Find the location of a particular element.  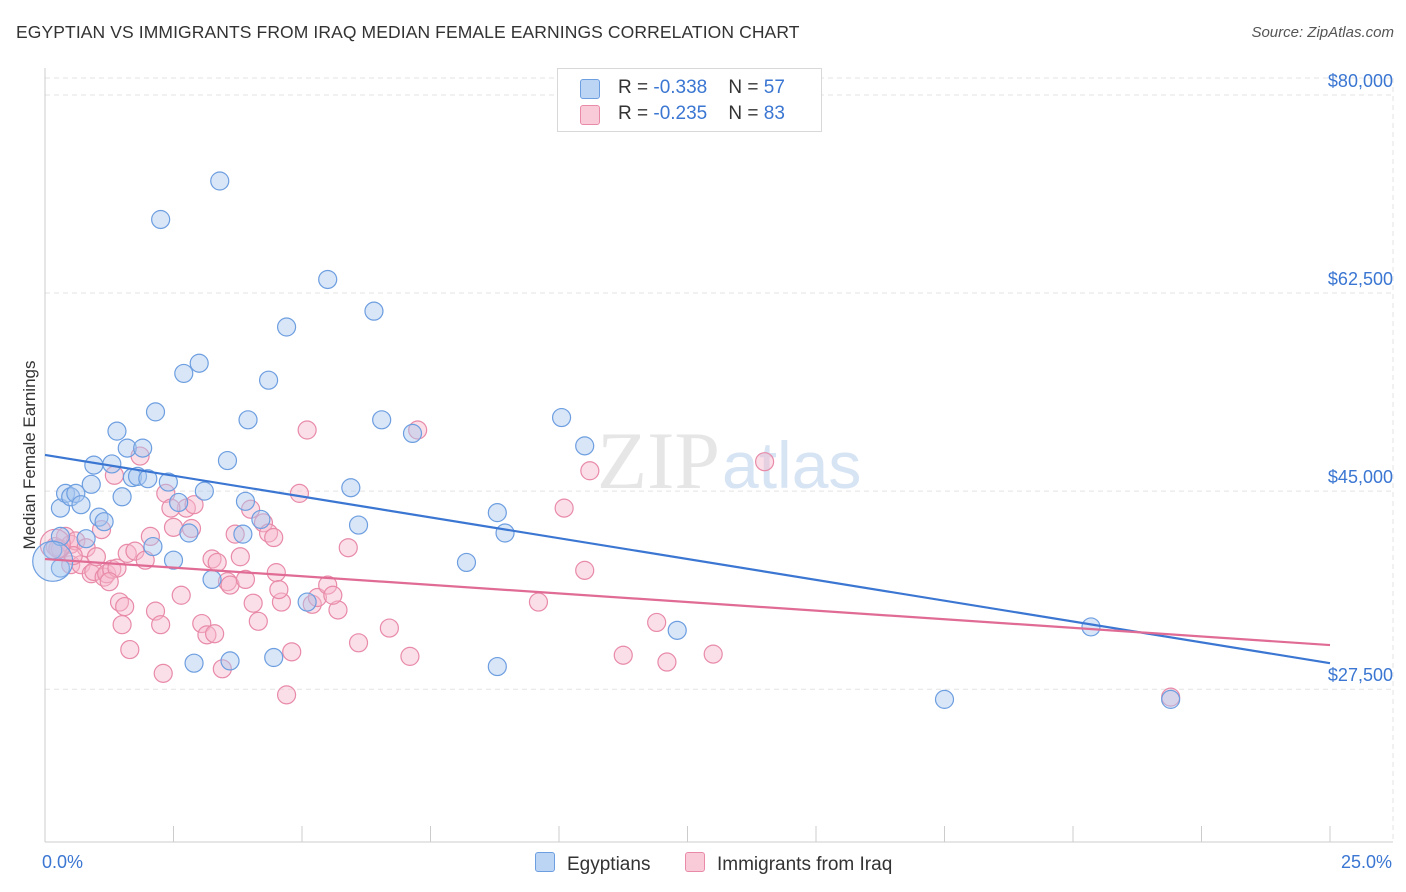

legend-item-iraq: Immigrants from Iraq is located at coordinates (788, 864).